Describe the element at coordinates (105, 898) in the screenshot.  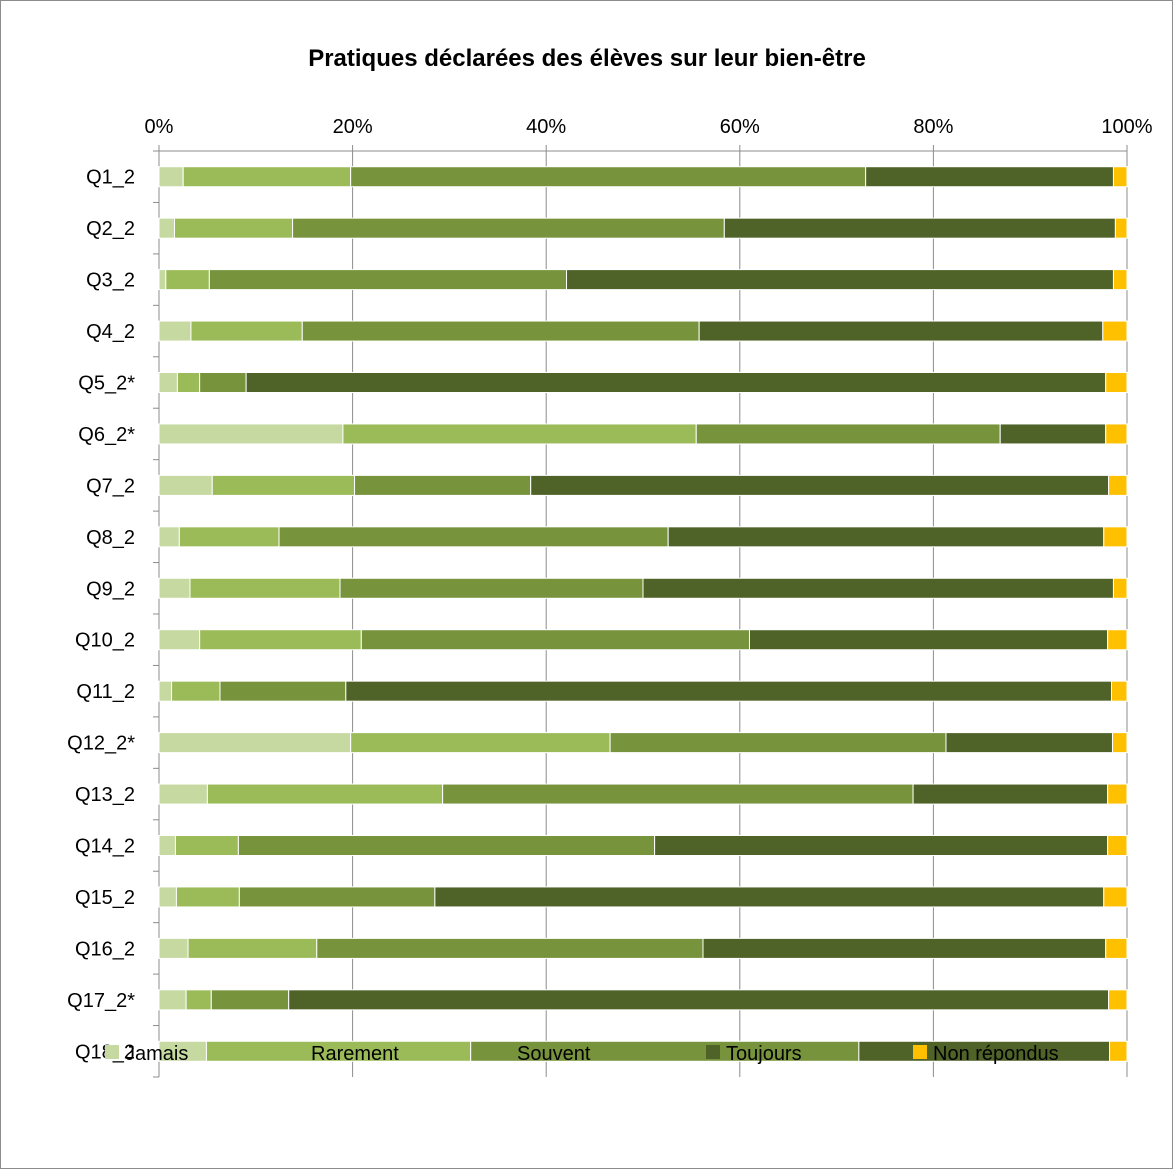
I see `category-label: Q15_2` at that location.